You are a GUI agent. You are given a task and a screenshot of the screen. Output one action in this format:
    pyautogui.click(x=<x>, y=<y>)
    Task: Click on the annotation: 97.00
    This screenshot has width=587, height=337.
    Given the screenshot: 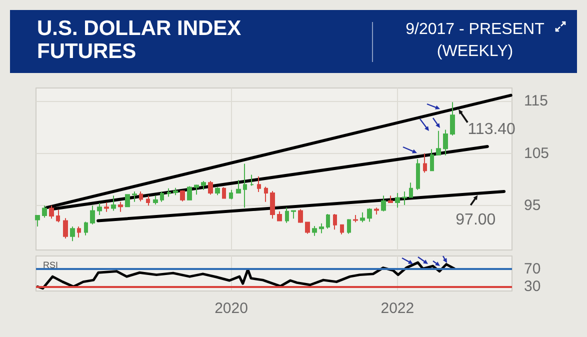 What is the action you would take?
    pyautogui.click(x=476, y=220)
    